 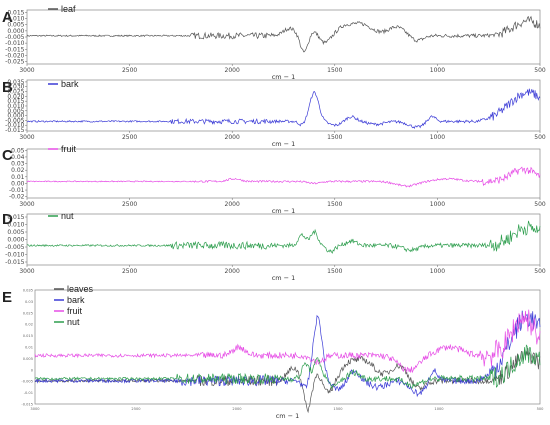 I want to click on y-tick-label: -0.025, so click(x=15, y=62).